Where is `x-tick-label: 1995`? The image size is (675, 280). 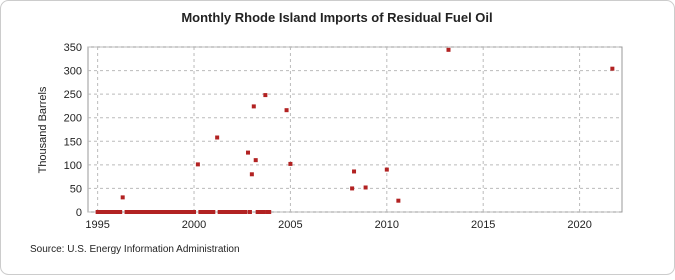
x-tick-label: 1995 is located at coordinates (97, 225).